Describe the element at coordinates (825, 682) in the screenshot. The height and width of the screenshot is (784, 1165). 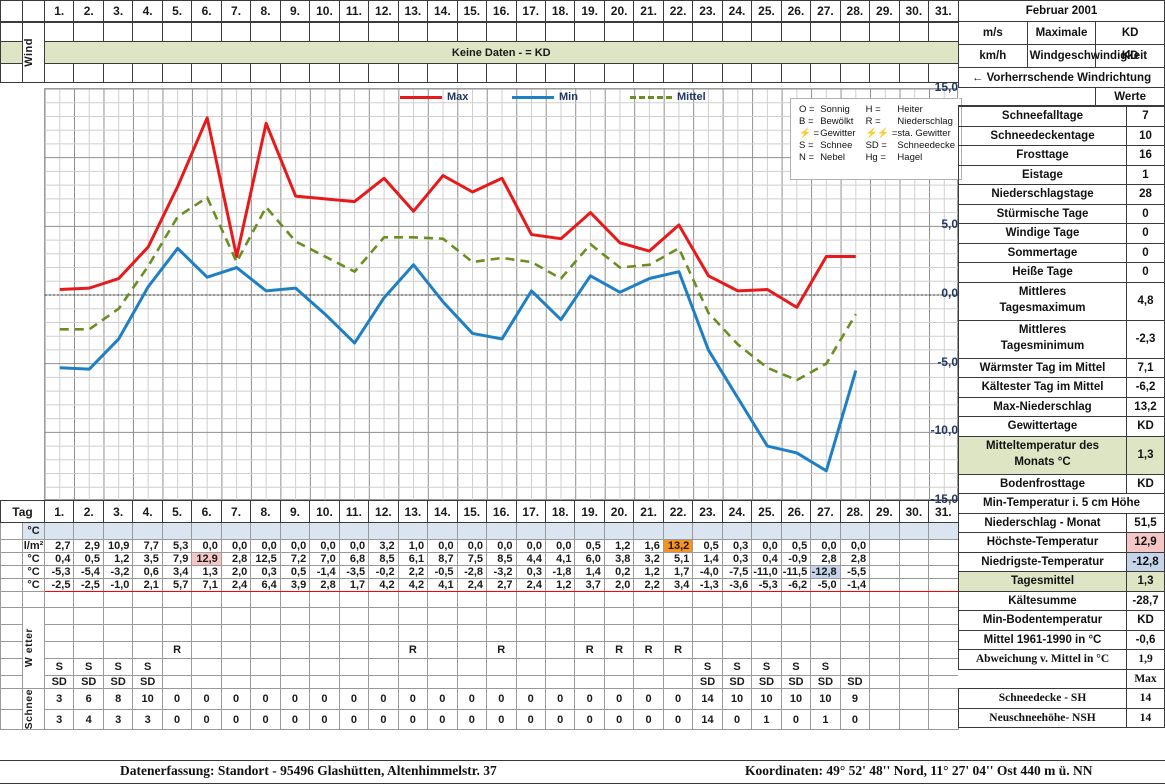
I see `weather-cell-w5-27: SD` at that location.